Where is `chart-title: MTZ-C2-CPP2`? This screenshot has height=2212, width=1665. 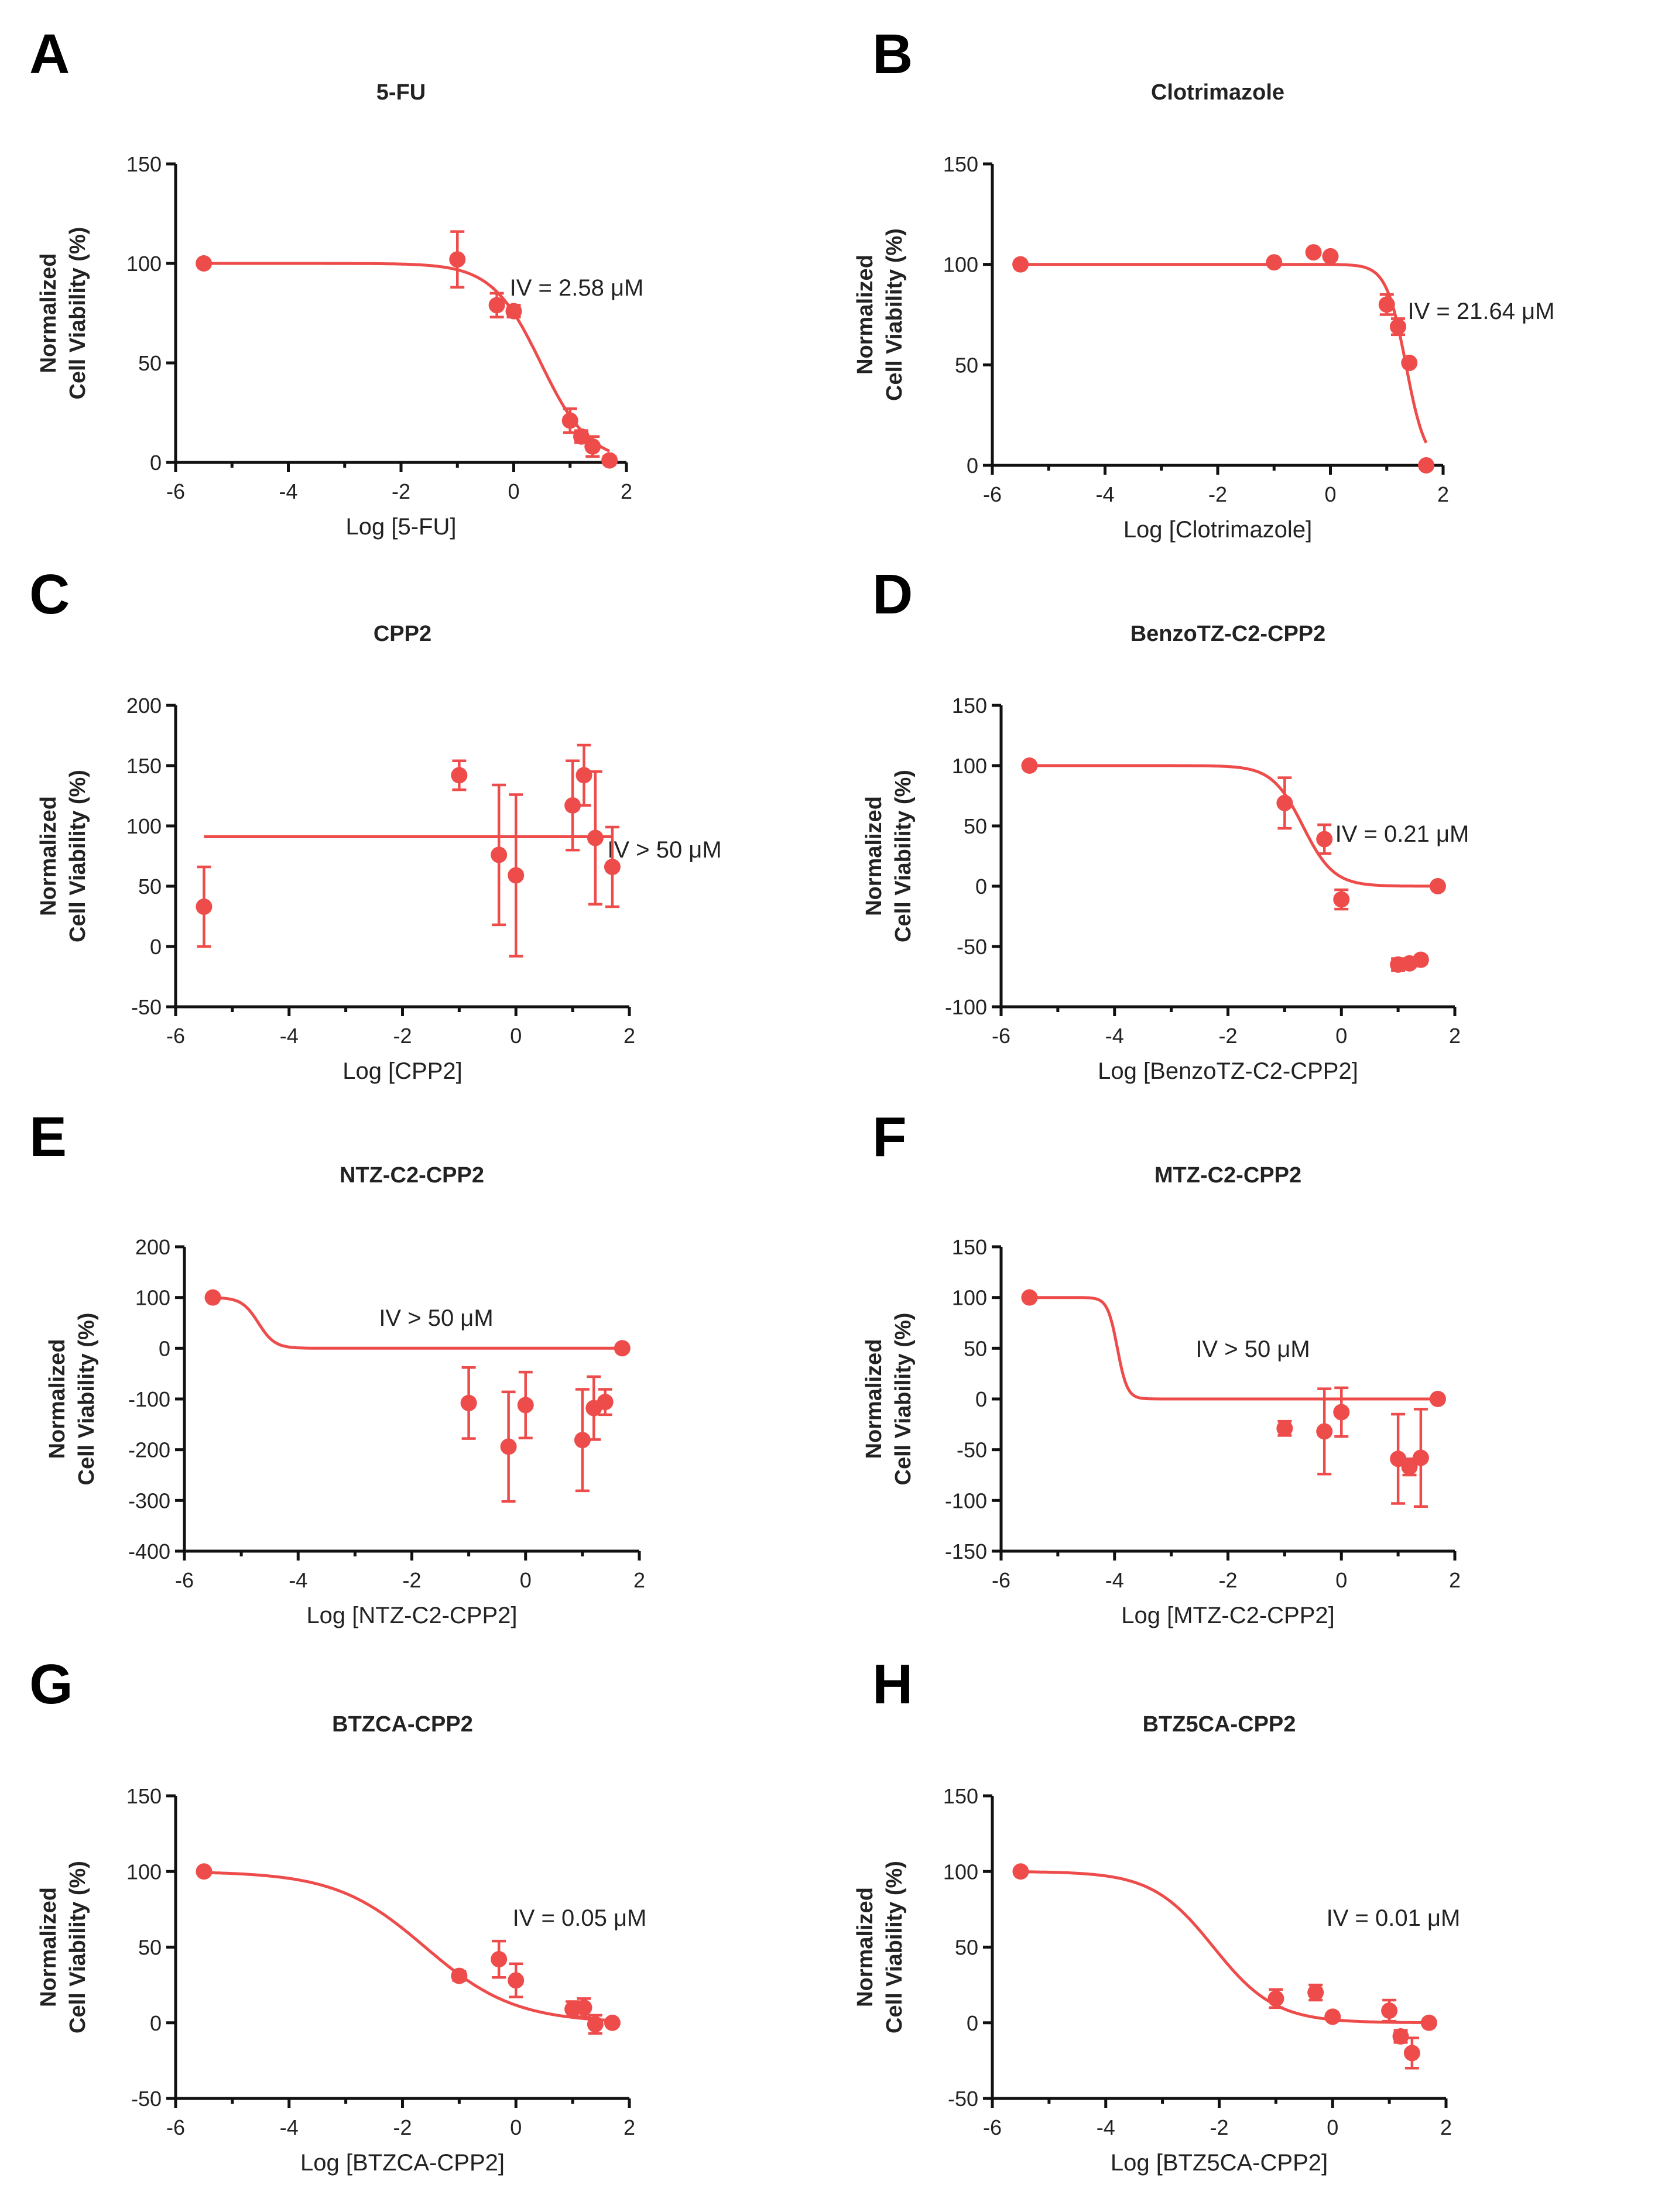 chart-title: MTZ-C2-CPP2 is located at coordinates (1228, 1175).